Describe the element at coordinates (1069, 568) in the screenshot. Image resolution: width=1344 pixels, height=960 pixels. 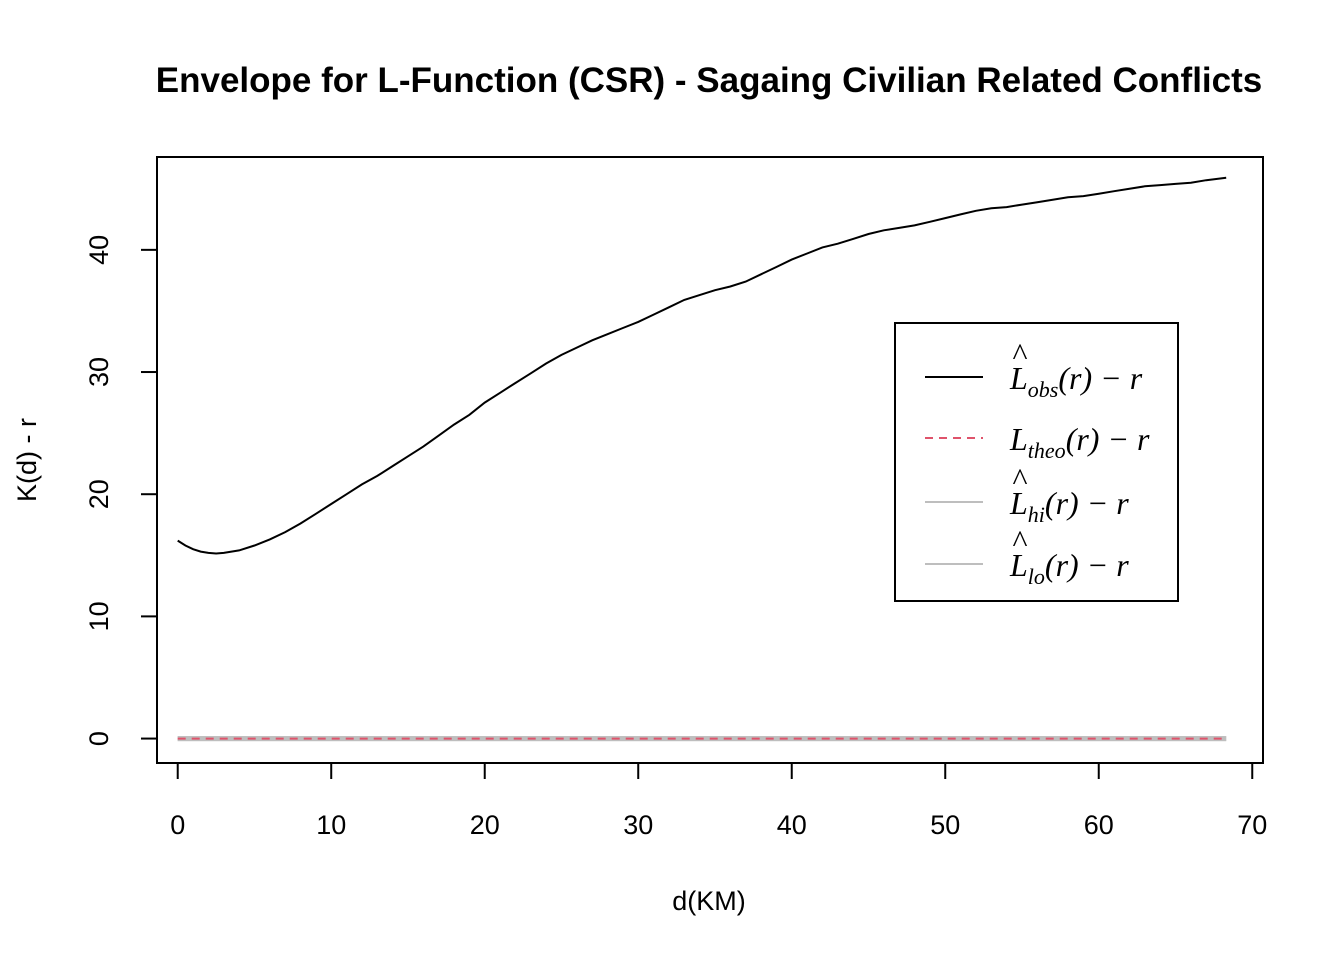
I see `legend-label-lo: Llo(r) − r` at that location.